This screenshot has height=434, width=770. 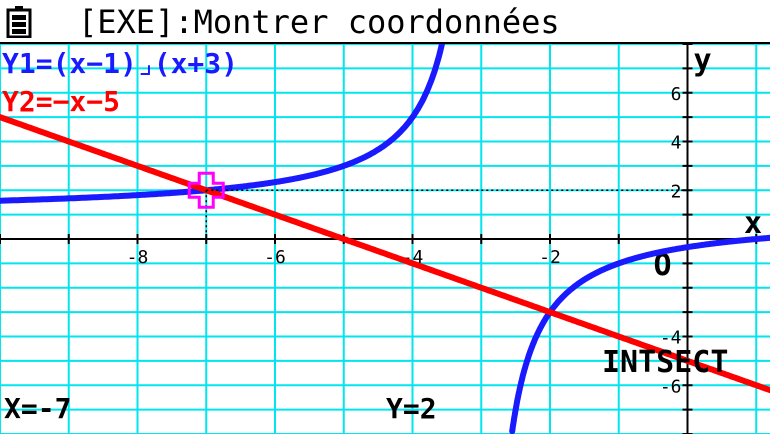 What do you see at coordinates (120, 63) in the screenshot?
I see `y1-function-label: Y1=(x−1)⌟(x+3)` at bounding box center [120, 63].